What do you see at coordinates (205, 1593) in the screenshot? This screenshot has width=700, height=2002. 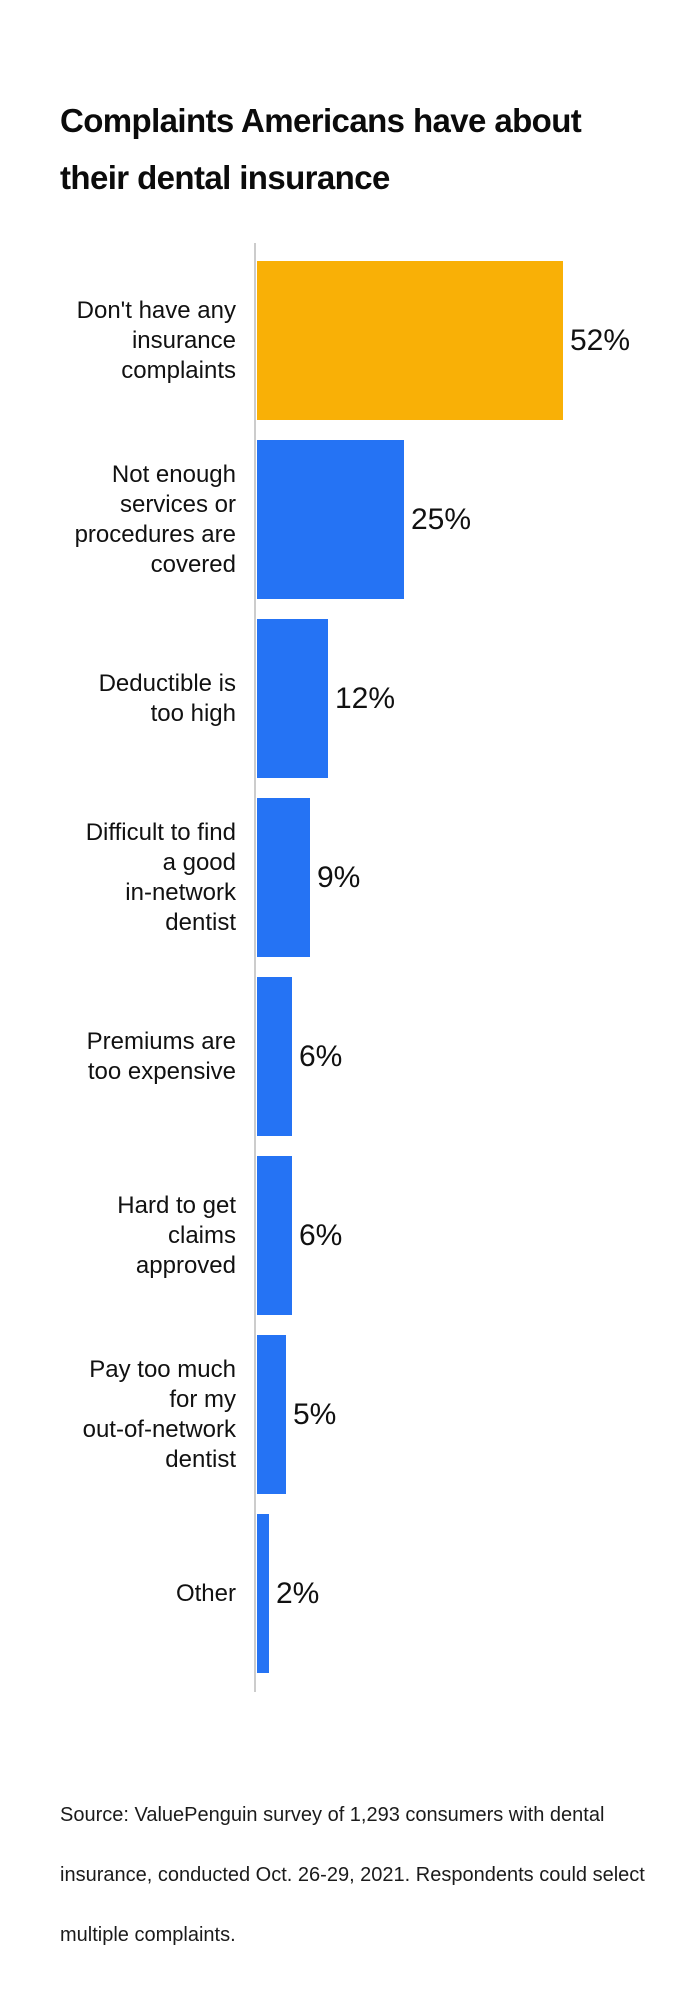 I see `category-label: Other` at bounding box center [205, 1593].